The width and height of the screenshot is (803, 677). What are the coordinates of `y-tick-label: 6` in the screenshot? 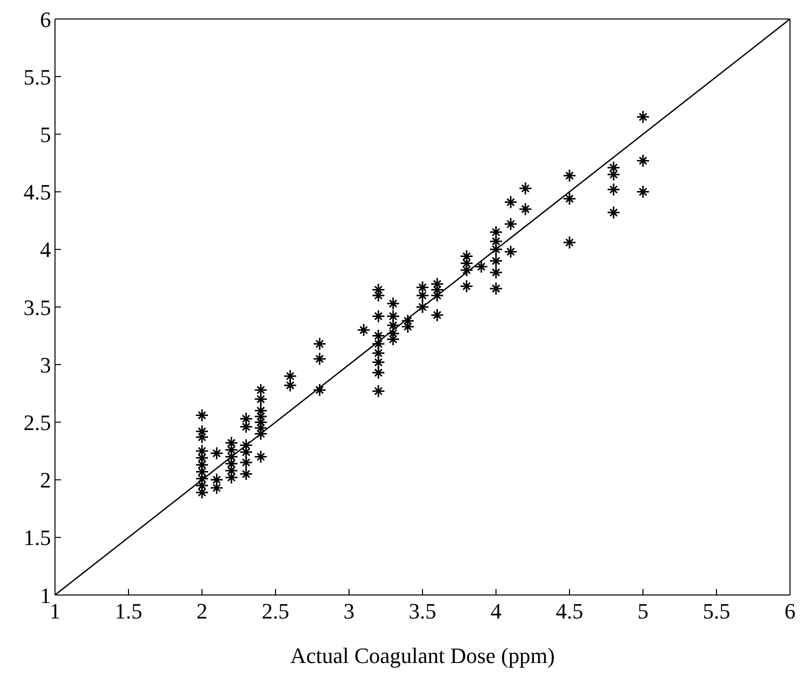 It's located at (45, 19).